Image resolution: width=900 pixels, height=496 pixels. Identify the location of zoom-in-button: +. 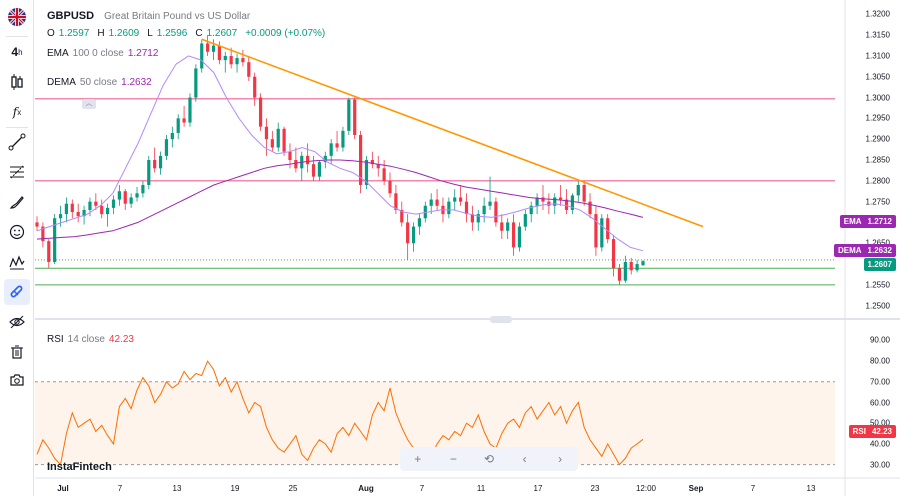
(418, 459).